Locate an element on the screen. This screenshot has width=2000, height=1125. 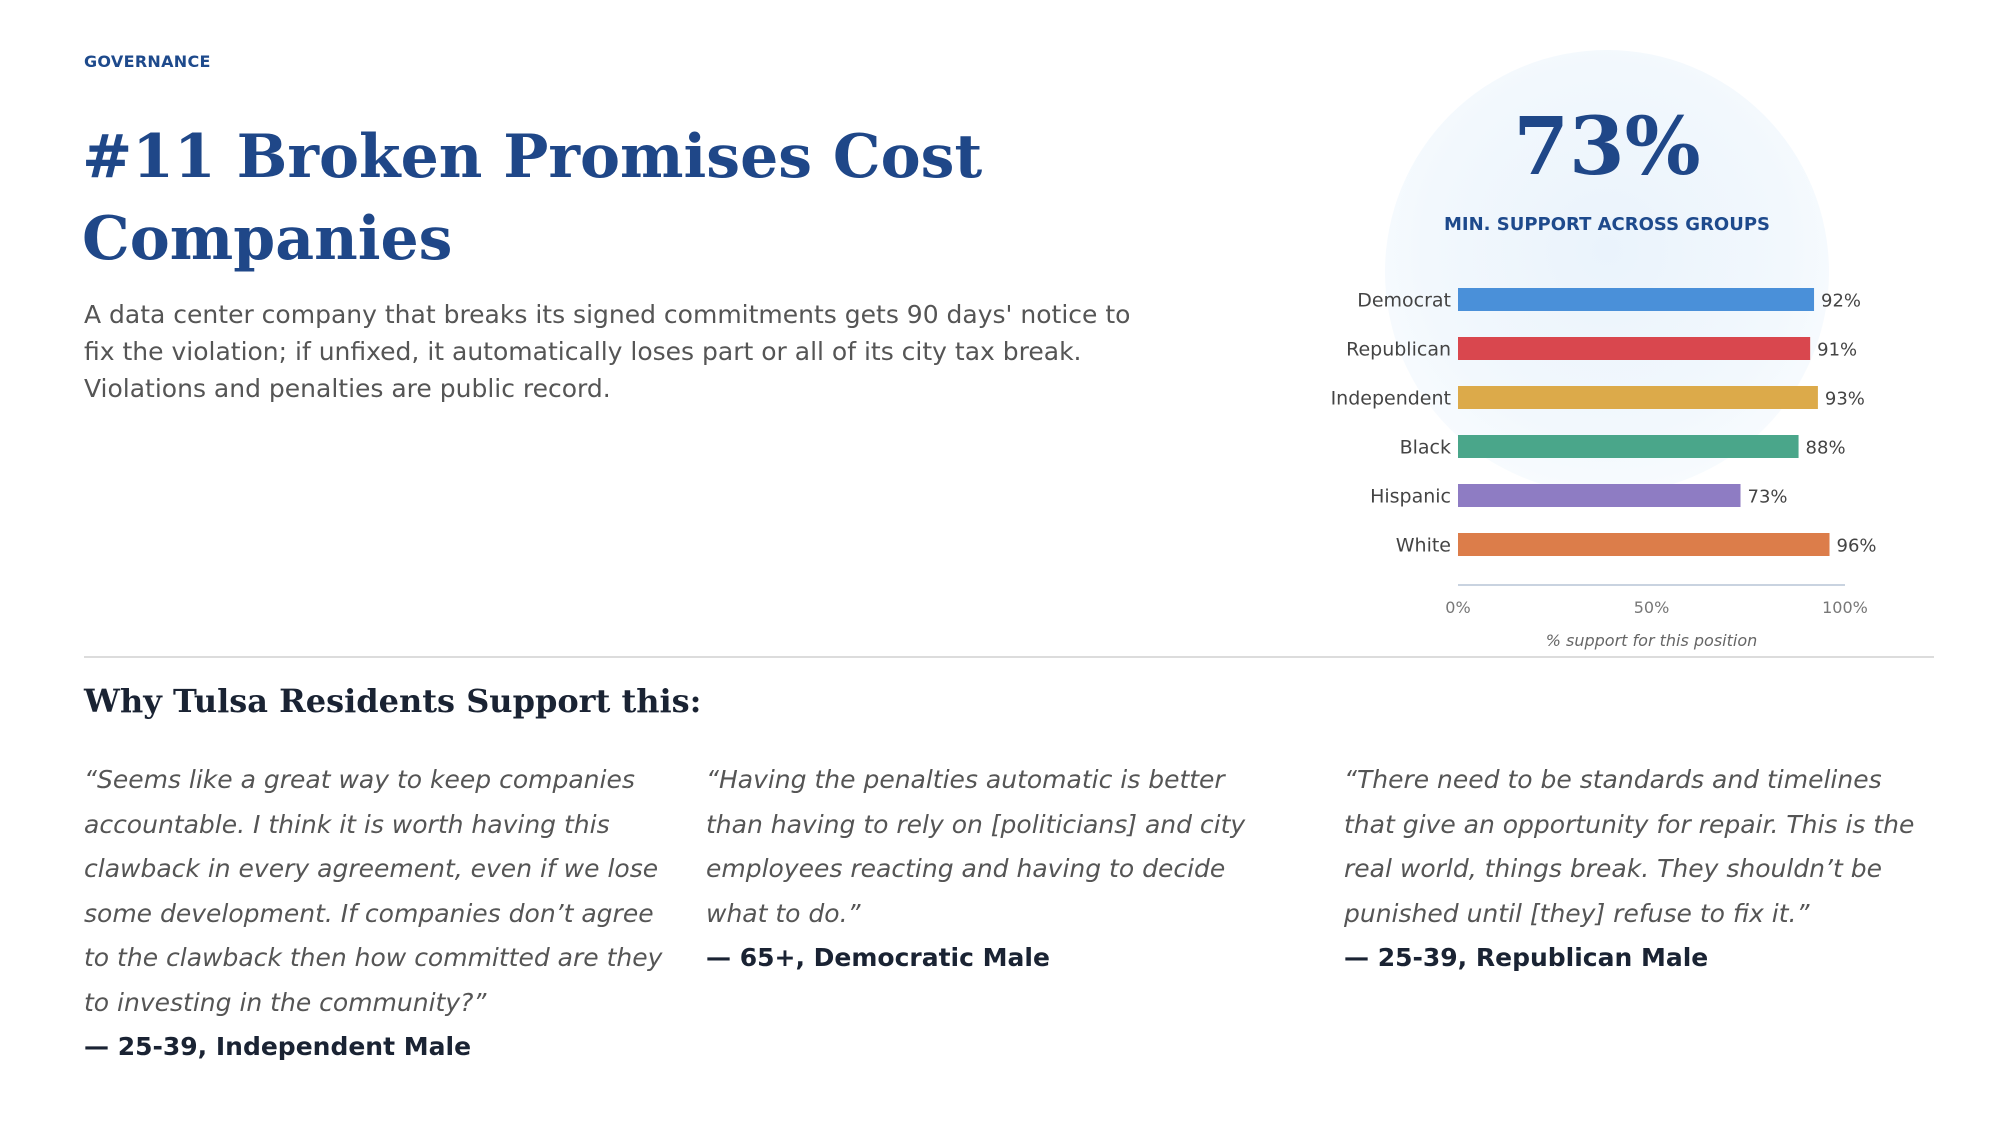
quote-attribution: — 25-39, Republican Male is located at coordinates (1526, 957).